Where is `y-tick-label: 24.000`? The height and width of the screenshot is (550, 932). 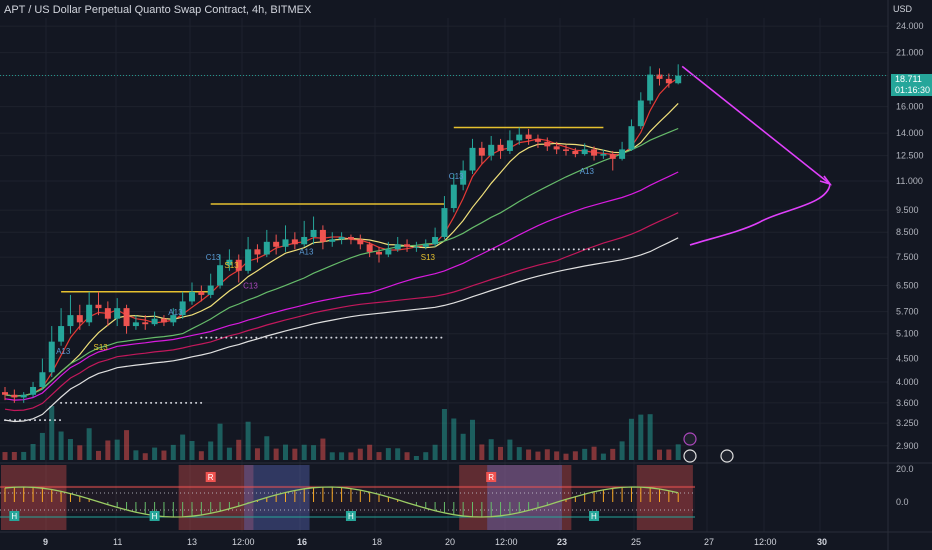 y-tick-label: 24.000 is located at coordinates (910, 26).